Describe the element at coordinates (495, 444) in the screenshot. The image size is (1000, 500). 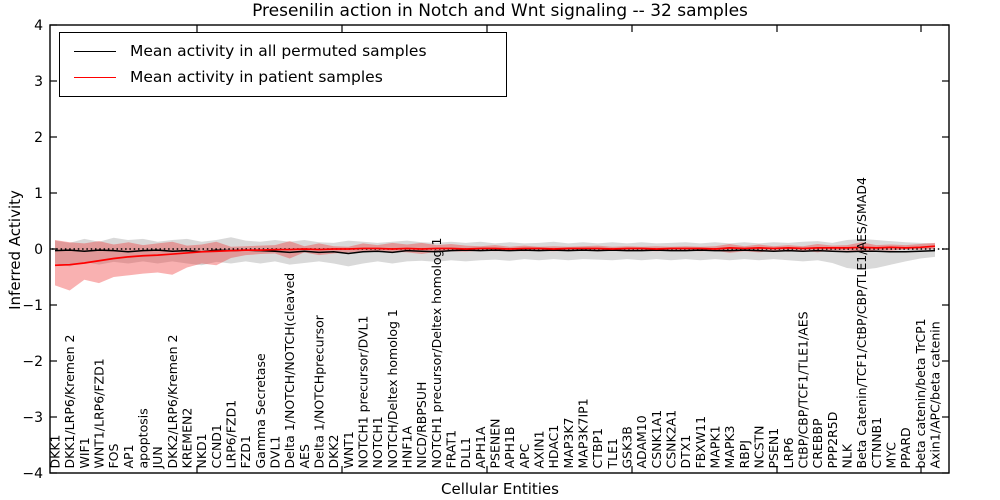
I see `x-tick-label: PSENEN` at that location.